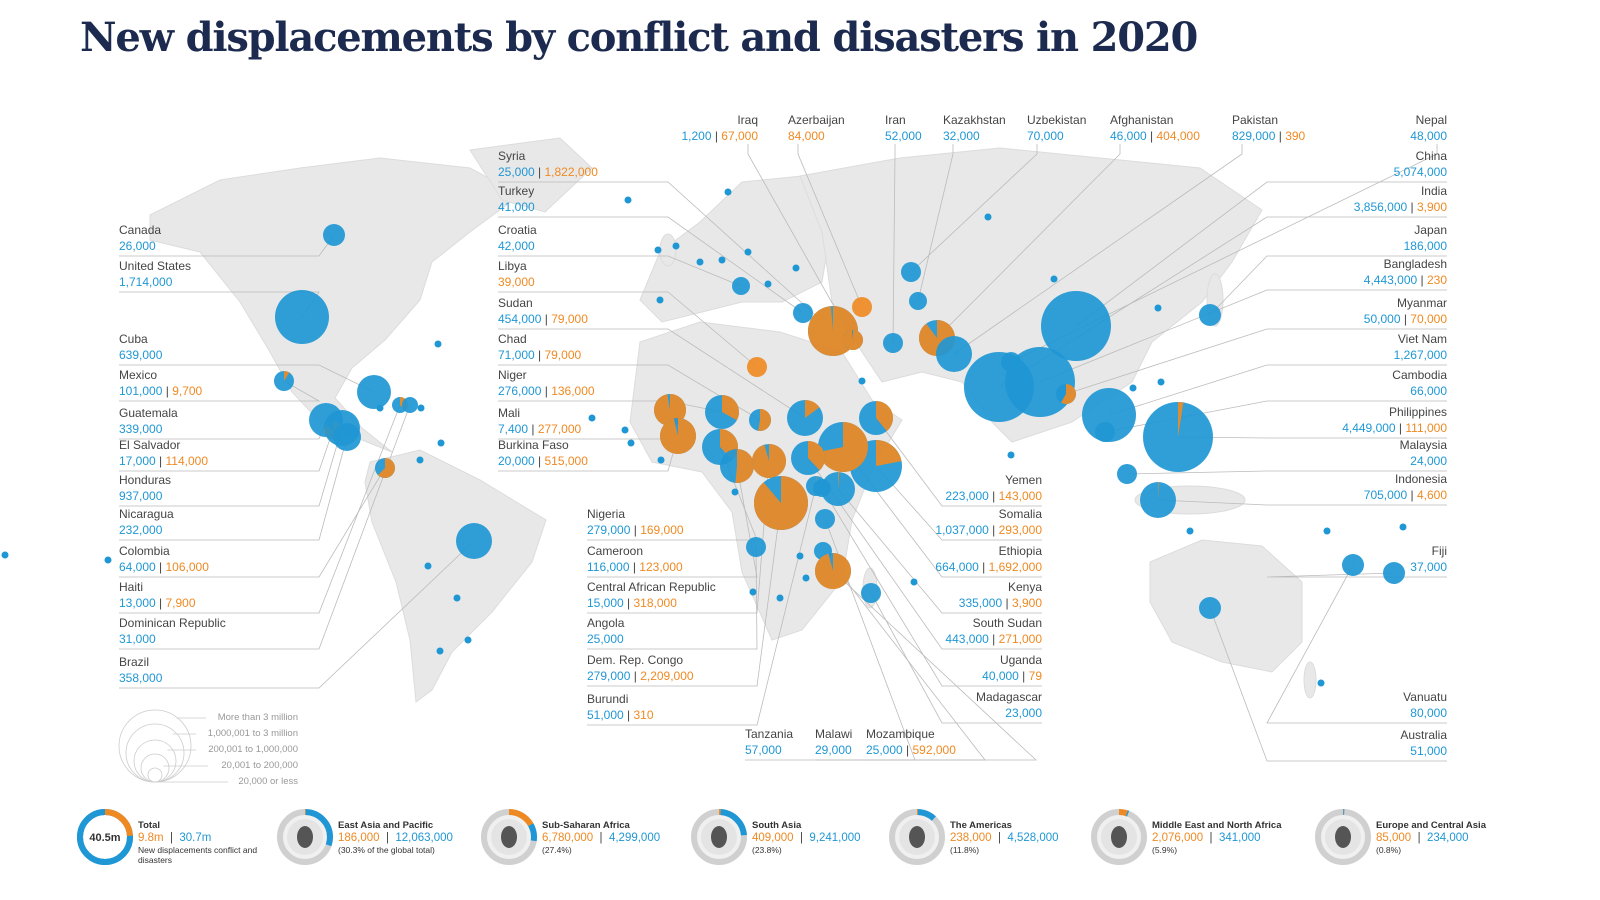 The height and width of the screenshot is (900, 1600). What do you see at coordinates (806, 136) in the screenshot?
I see `conflict-displacements: 84,000` at bounding box center [806, 136].